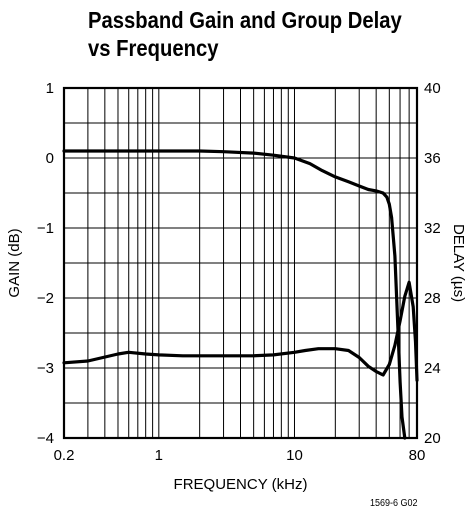 The image size is (472, 517). I want to click on figure-id: 1569-6 G02, so click(394, 503).